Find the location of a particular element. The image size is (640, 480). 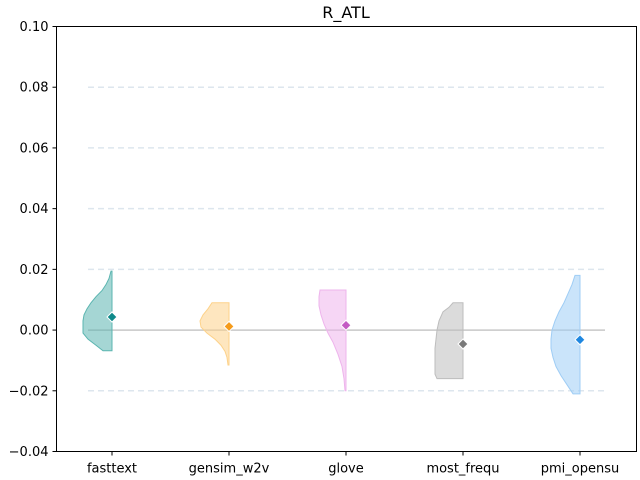

y-tick-label-4: 0.04 is located at coordinates (34, 209).